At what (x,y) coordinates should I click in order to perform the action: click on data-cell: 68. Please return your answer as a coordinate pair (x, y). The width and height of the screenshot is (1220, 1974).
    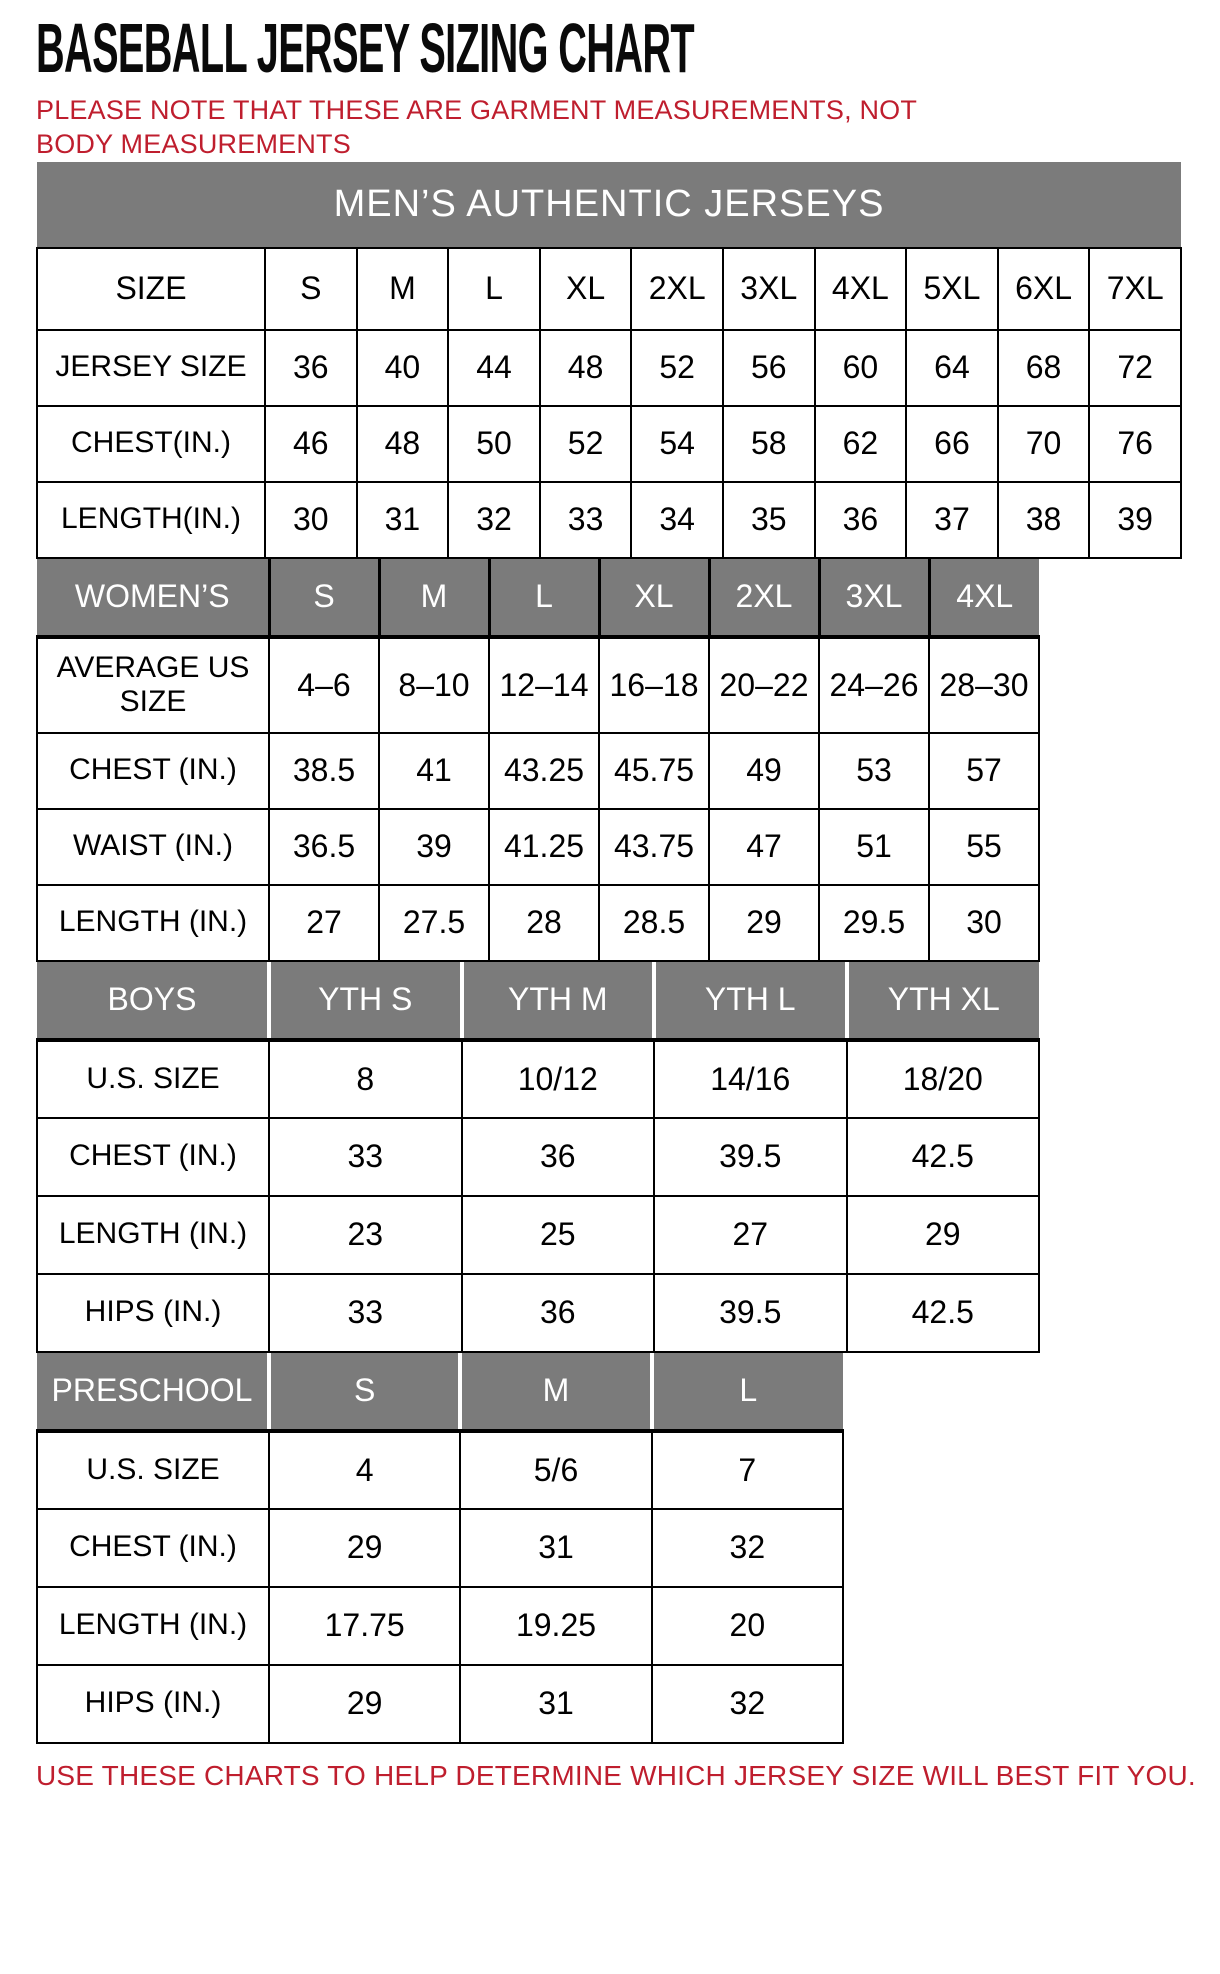
    Looking at the image, I should click on (1043, 367).